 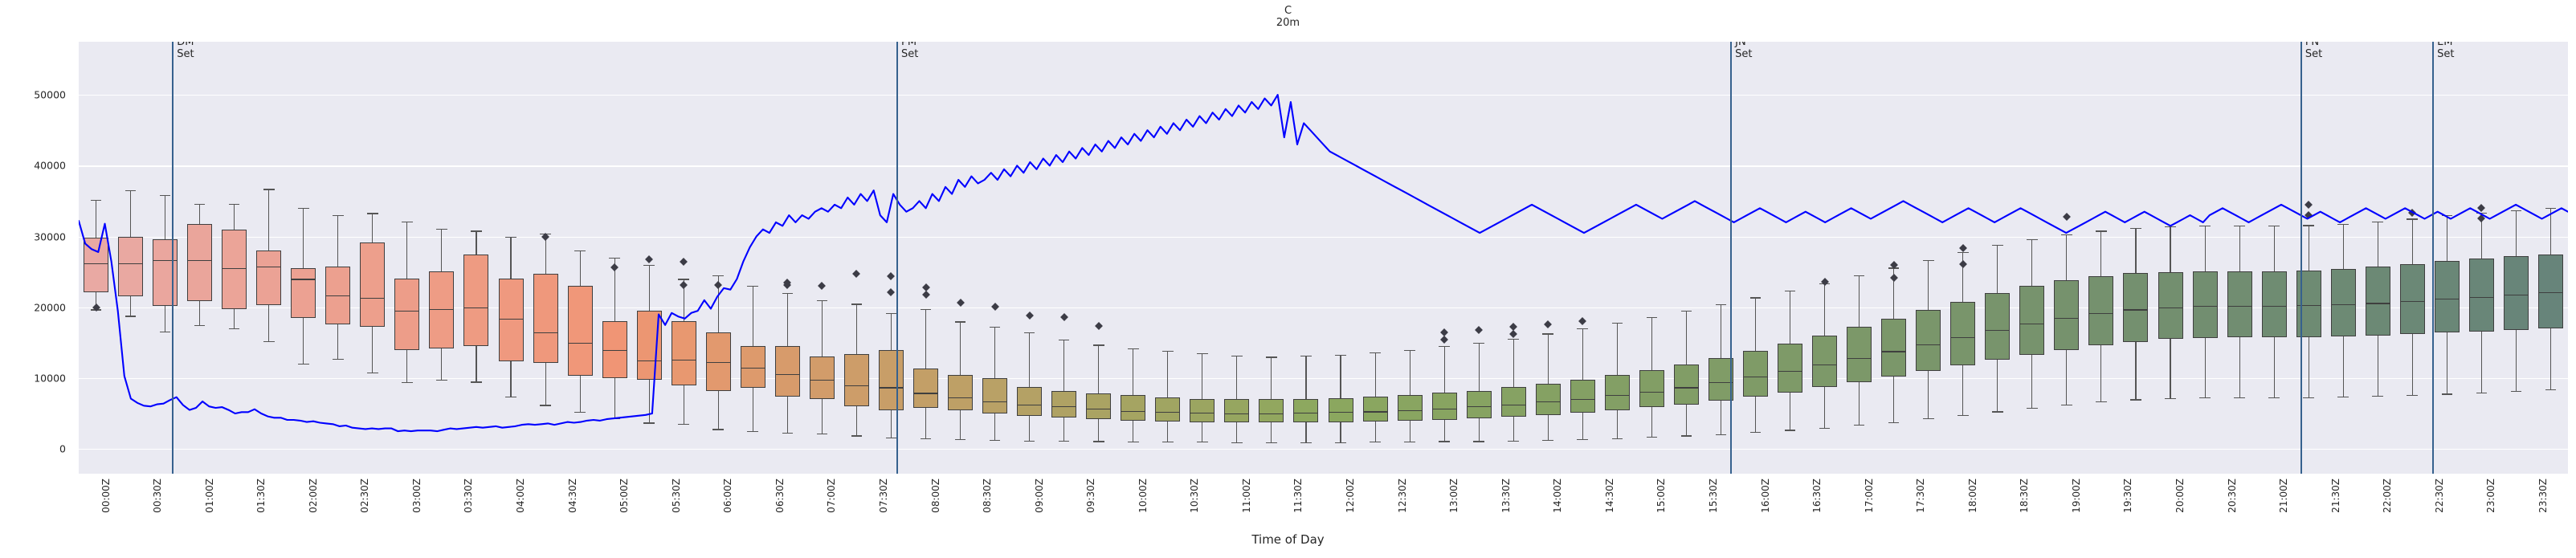 I want to click on gridline, so click(x=1323, y=237).